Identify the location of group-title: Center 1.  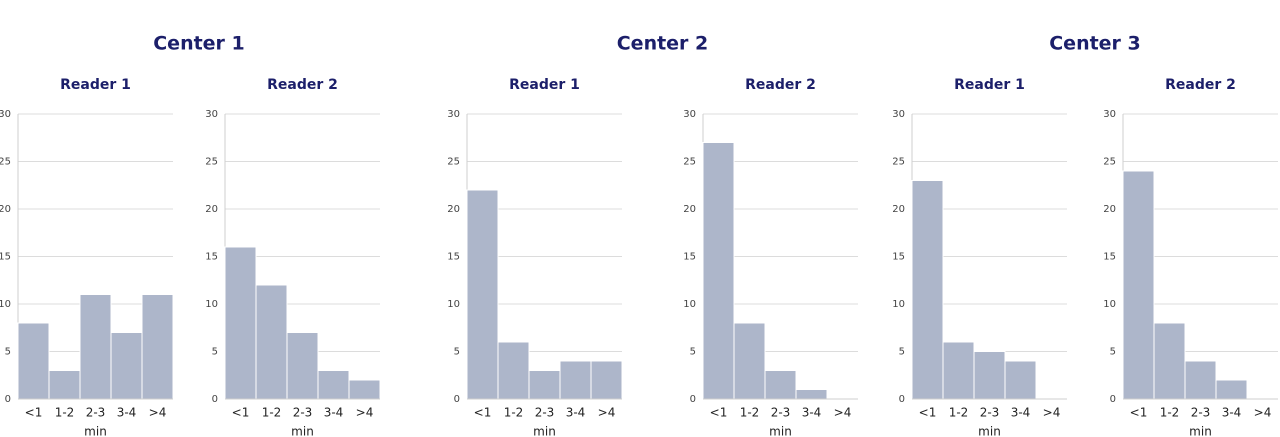
(199, 44).